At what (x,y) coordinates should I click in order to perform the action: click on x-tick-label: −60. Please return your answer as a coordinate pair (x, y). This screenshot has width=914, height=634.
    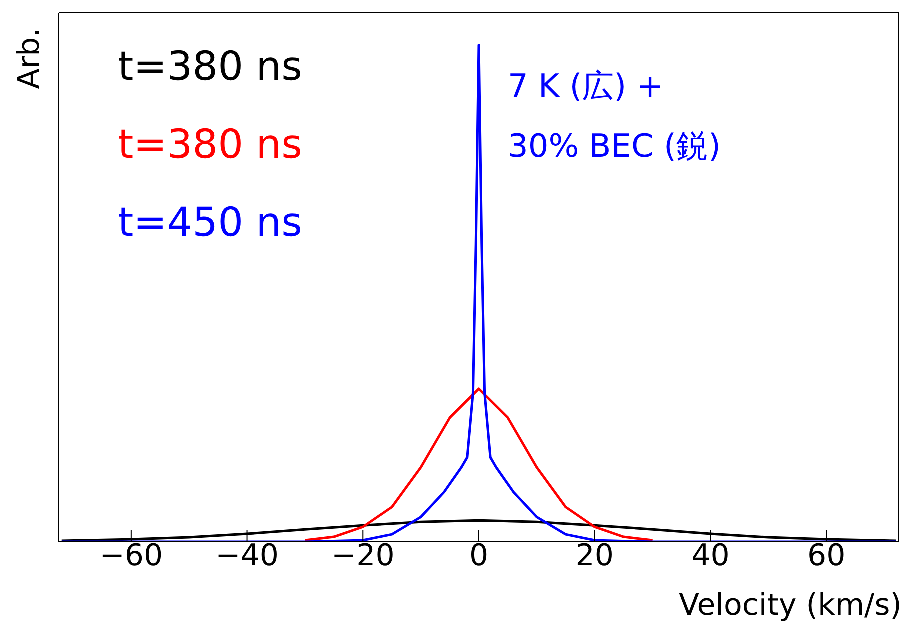
    Looking at the image, I should click on (132, 556).